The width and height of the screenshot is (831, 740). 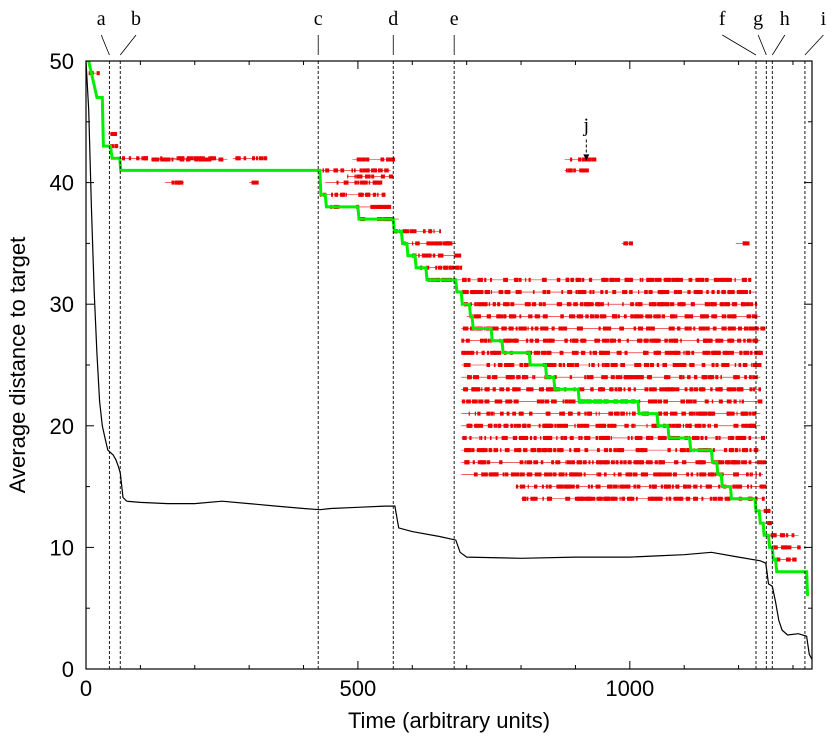 What do you see at coordinates (766, 510) in the screenshot?
I see `candidate-row` at bounding box center [766, 510].